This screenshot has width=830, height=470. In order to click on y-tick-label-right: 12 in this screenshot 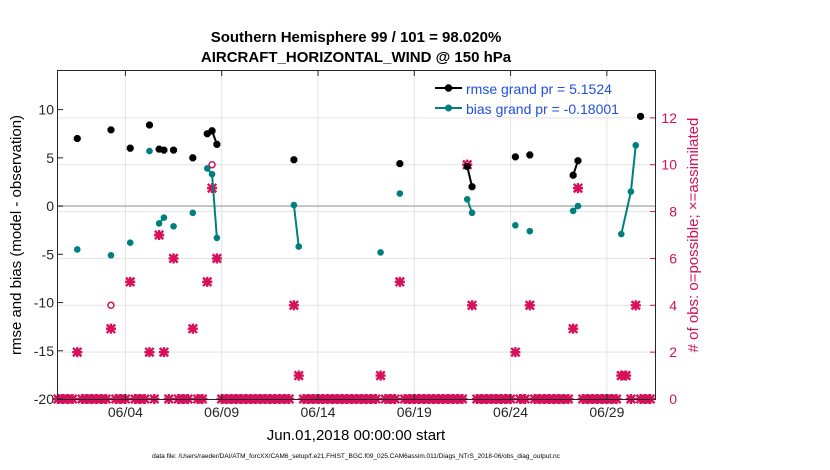, I will do `click(669, 118)`.